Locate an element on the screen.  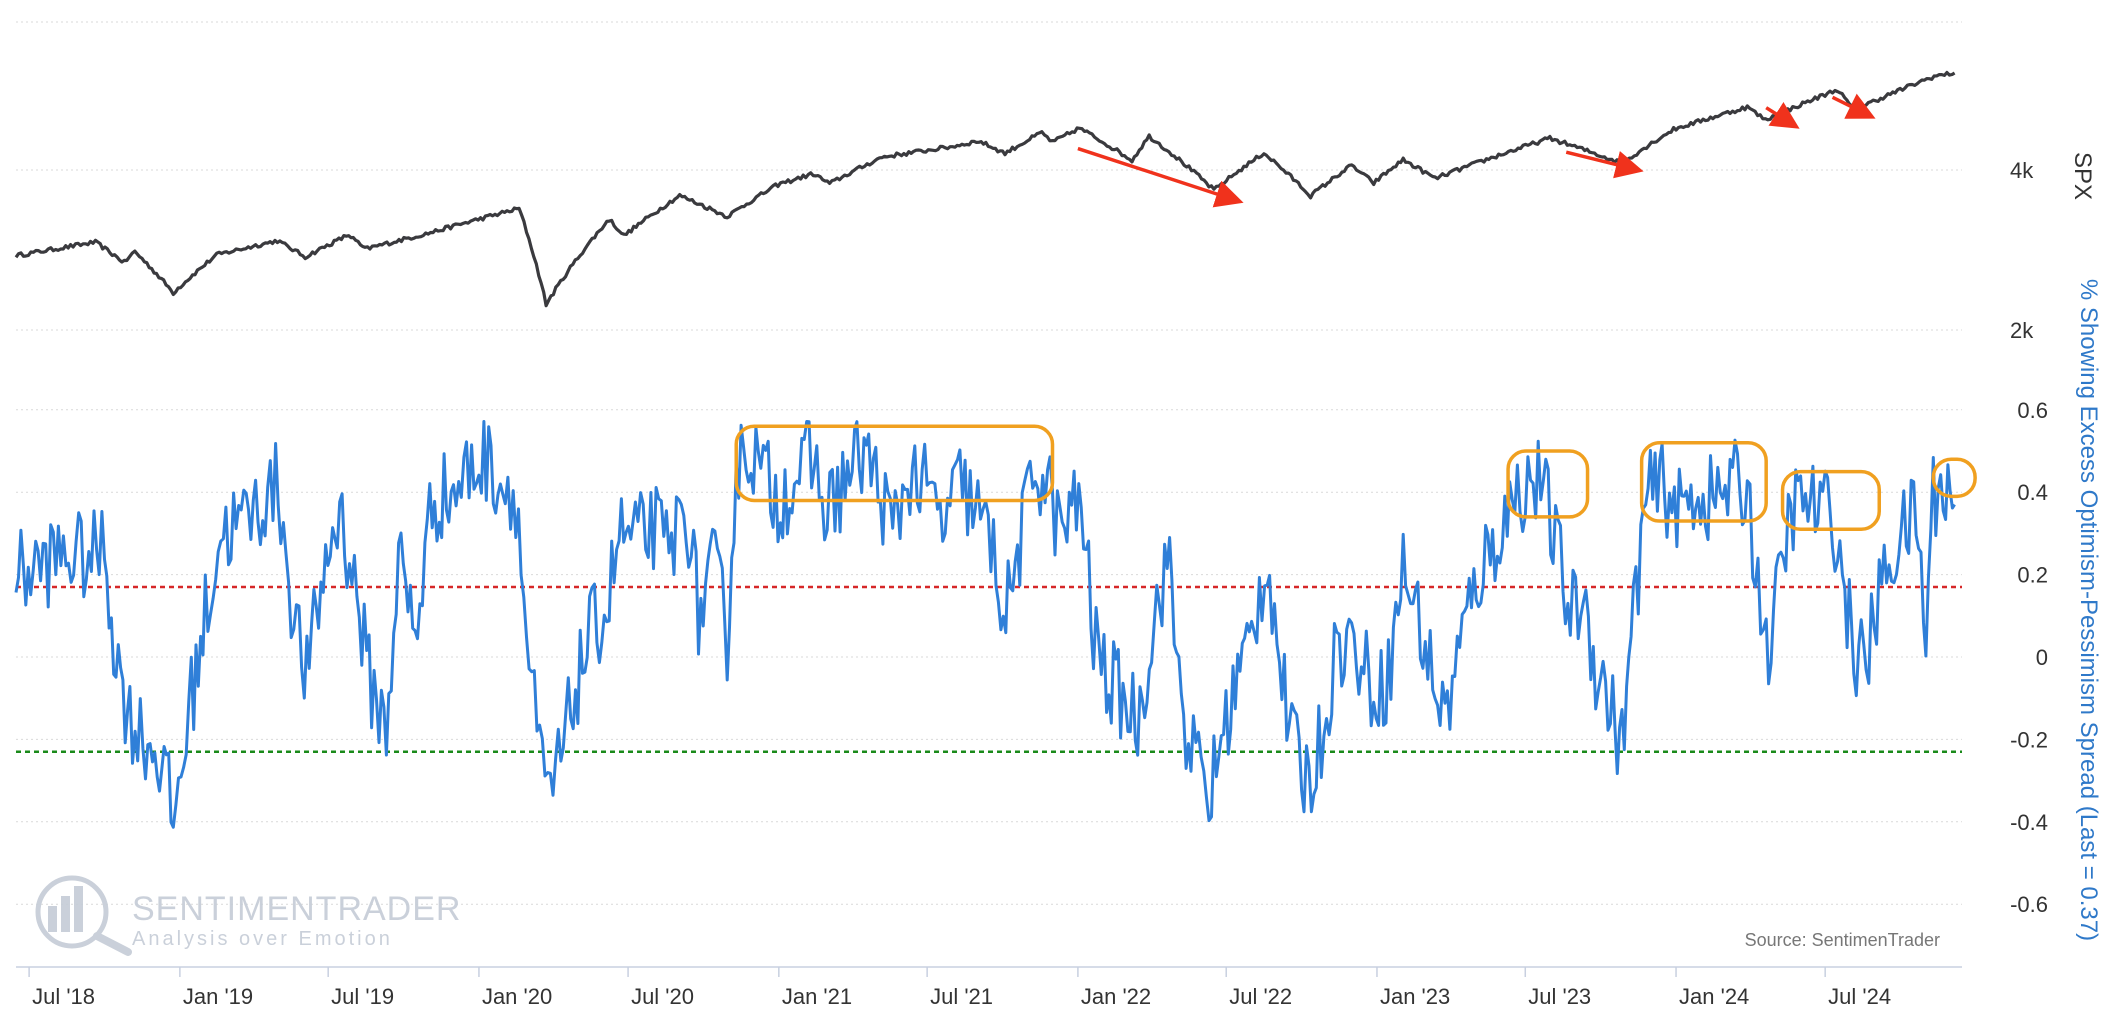
spx-axis-label: SPX is located at coordinates (2082, 176).